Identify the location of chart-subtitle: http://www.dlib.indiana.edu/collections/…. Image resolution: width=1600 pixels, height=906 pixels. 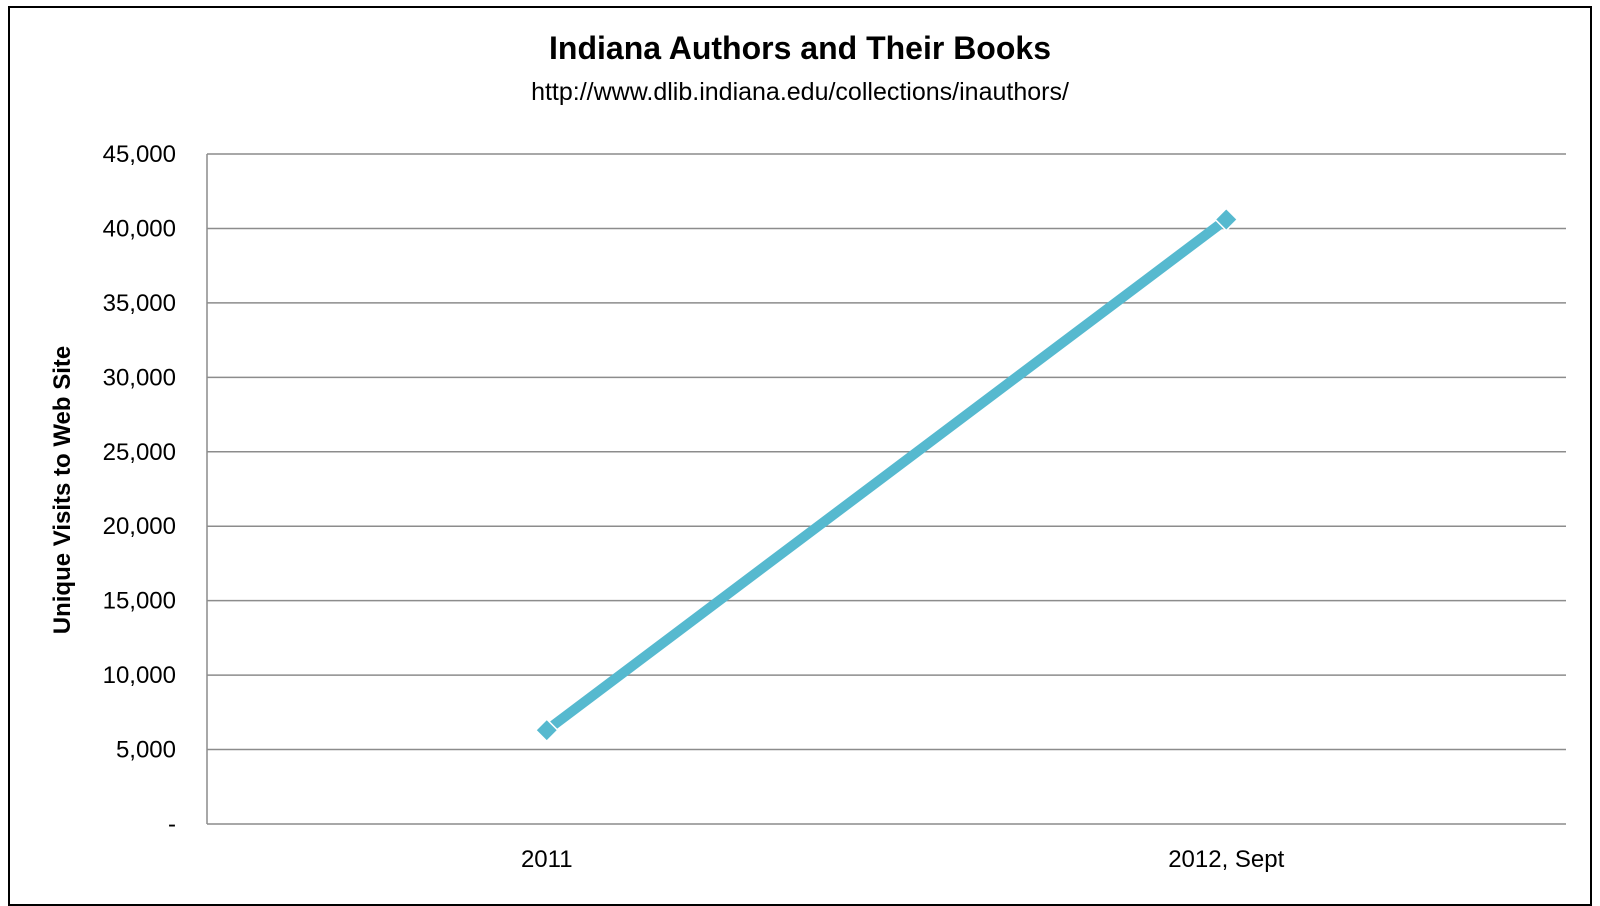
(800, 92).